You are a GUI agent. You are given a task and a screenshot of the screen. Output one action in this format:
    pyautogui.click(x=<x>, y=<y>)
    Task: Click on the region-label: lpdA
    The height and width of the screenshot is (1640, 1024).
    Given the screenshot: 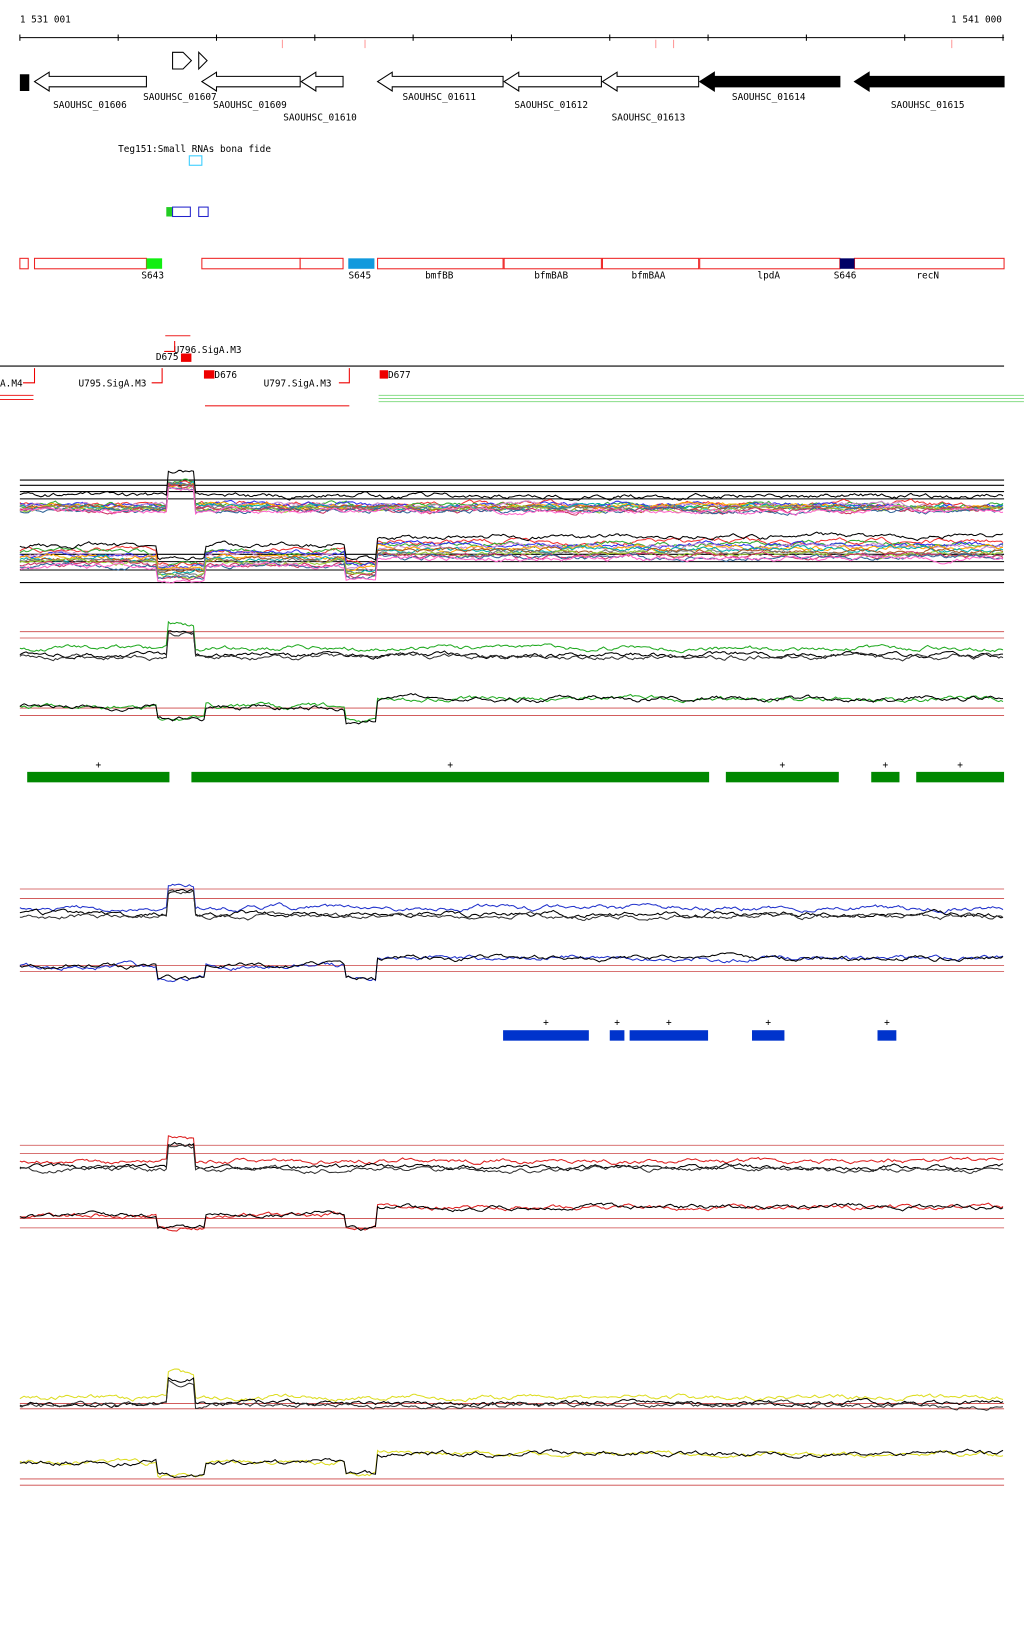 What is the action you would take?
    pyautogui.click(x=768, y=276)
    